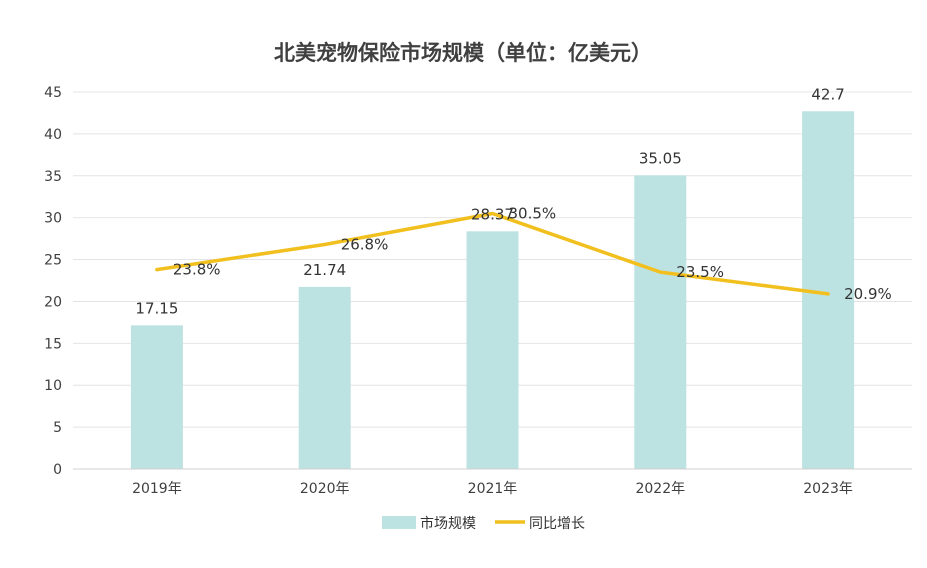  What do you see at coordinates (492, 214) in the screenshot?
I see `bar-data-label: 28.37` at bounding box center [492, 214].